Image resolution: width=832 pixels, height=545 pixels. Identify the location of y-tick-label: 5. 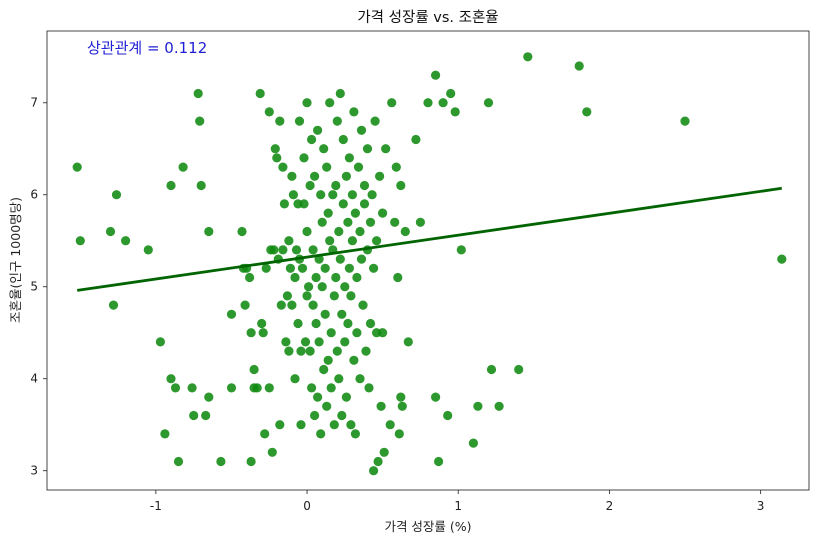
(34, 287).